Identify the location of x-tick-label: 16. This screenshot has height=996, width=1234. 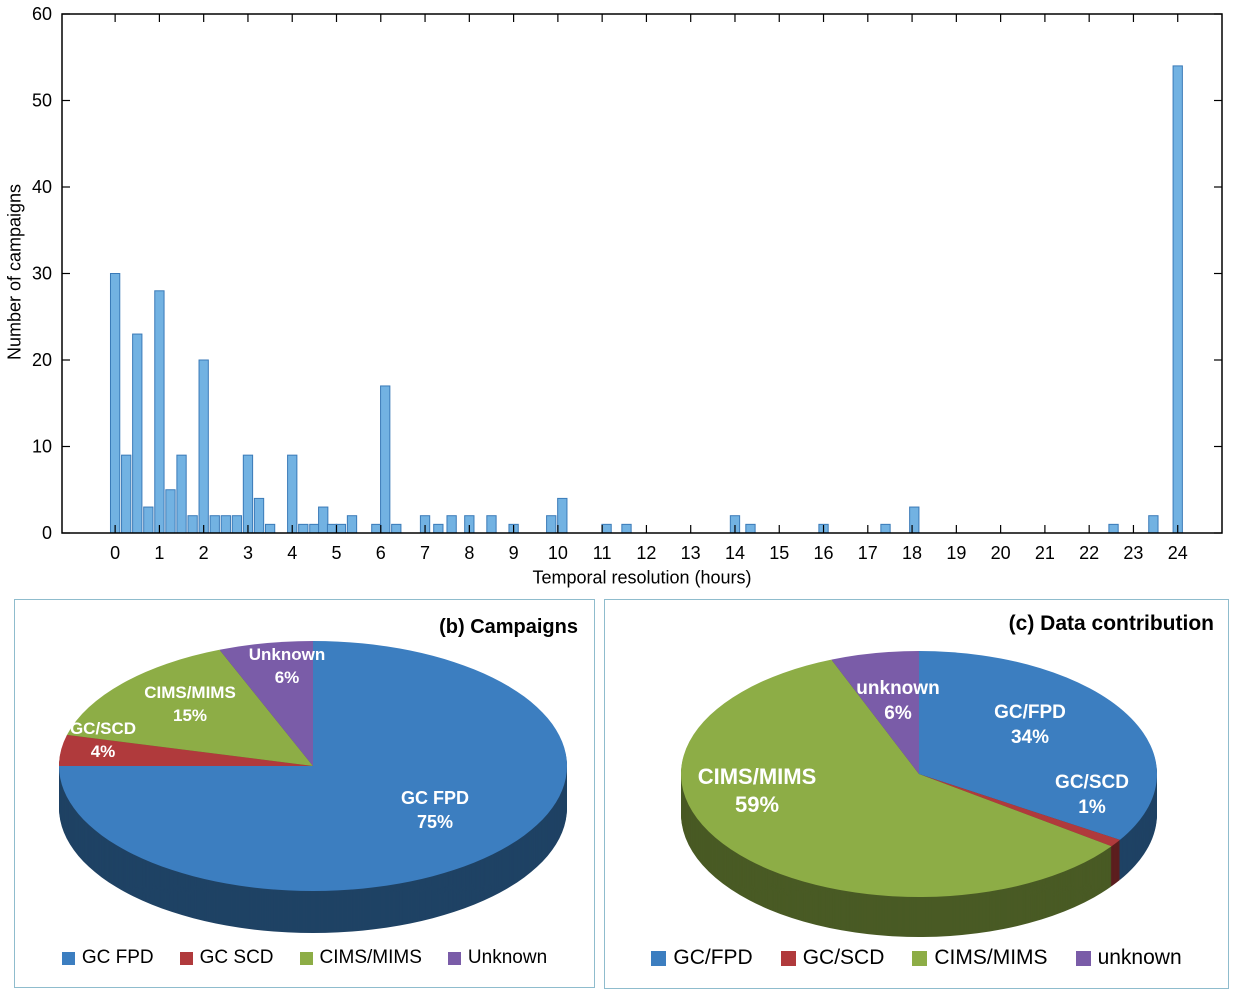
(824, 553).